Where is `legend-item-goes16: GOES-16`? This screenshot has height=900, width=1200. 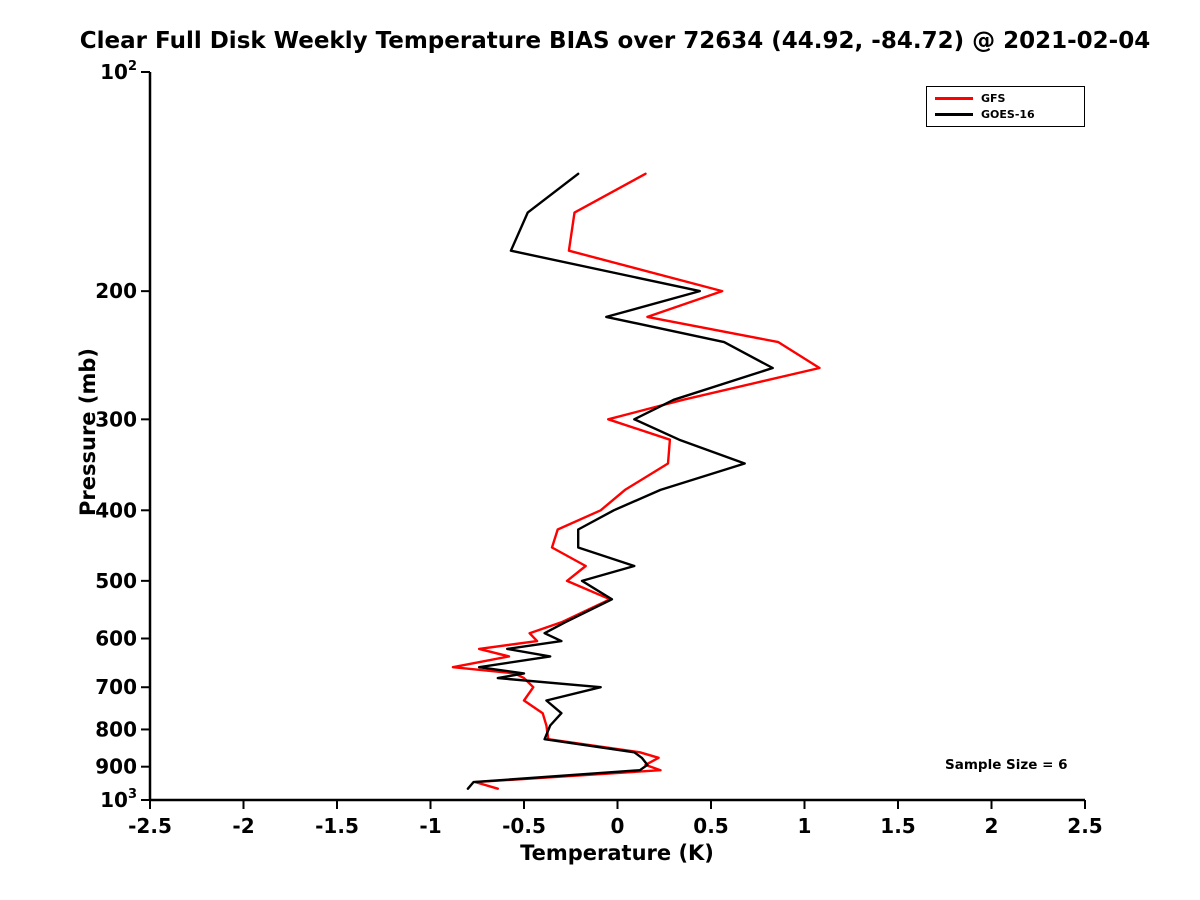 legend-item-goes16: GOES-16 is located at coordinates (1005, 114).